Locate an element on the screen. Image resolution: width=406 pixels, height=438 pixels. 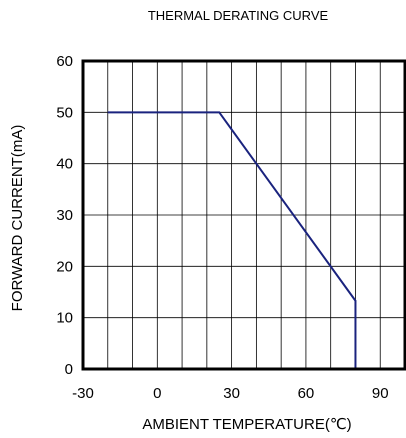
y-tick-label: 20 is located at coordinates (64, 266).